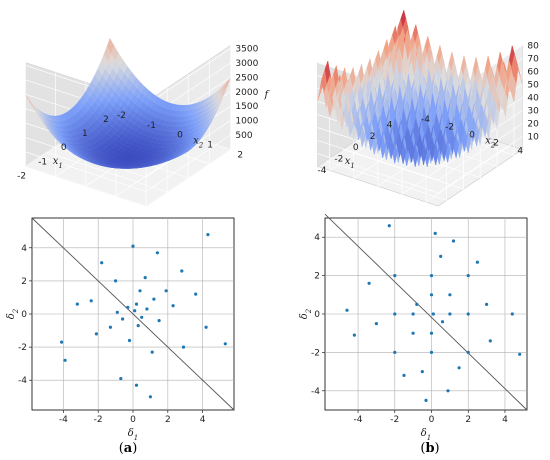 The width and height of the screenshot is (550, 460). What do you see at coordinates (151, 126) in the screenshot?
I see `y-tick-label: -1` at bounding box center [151, 126].